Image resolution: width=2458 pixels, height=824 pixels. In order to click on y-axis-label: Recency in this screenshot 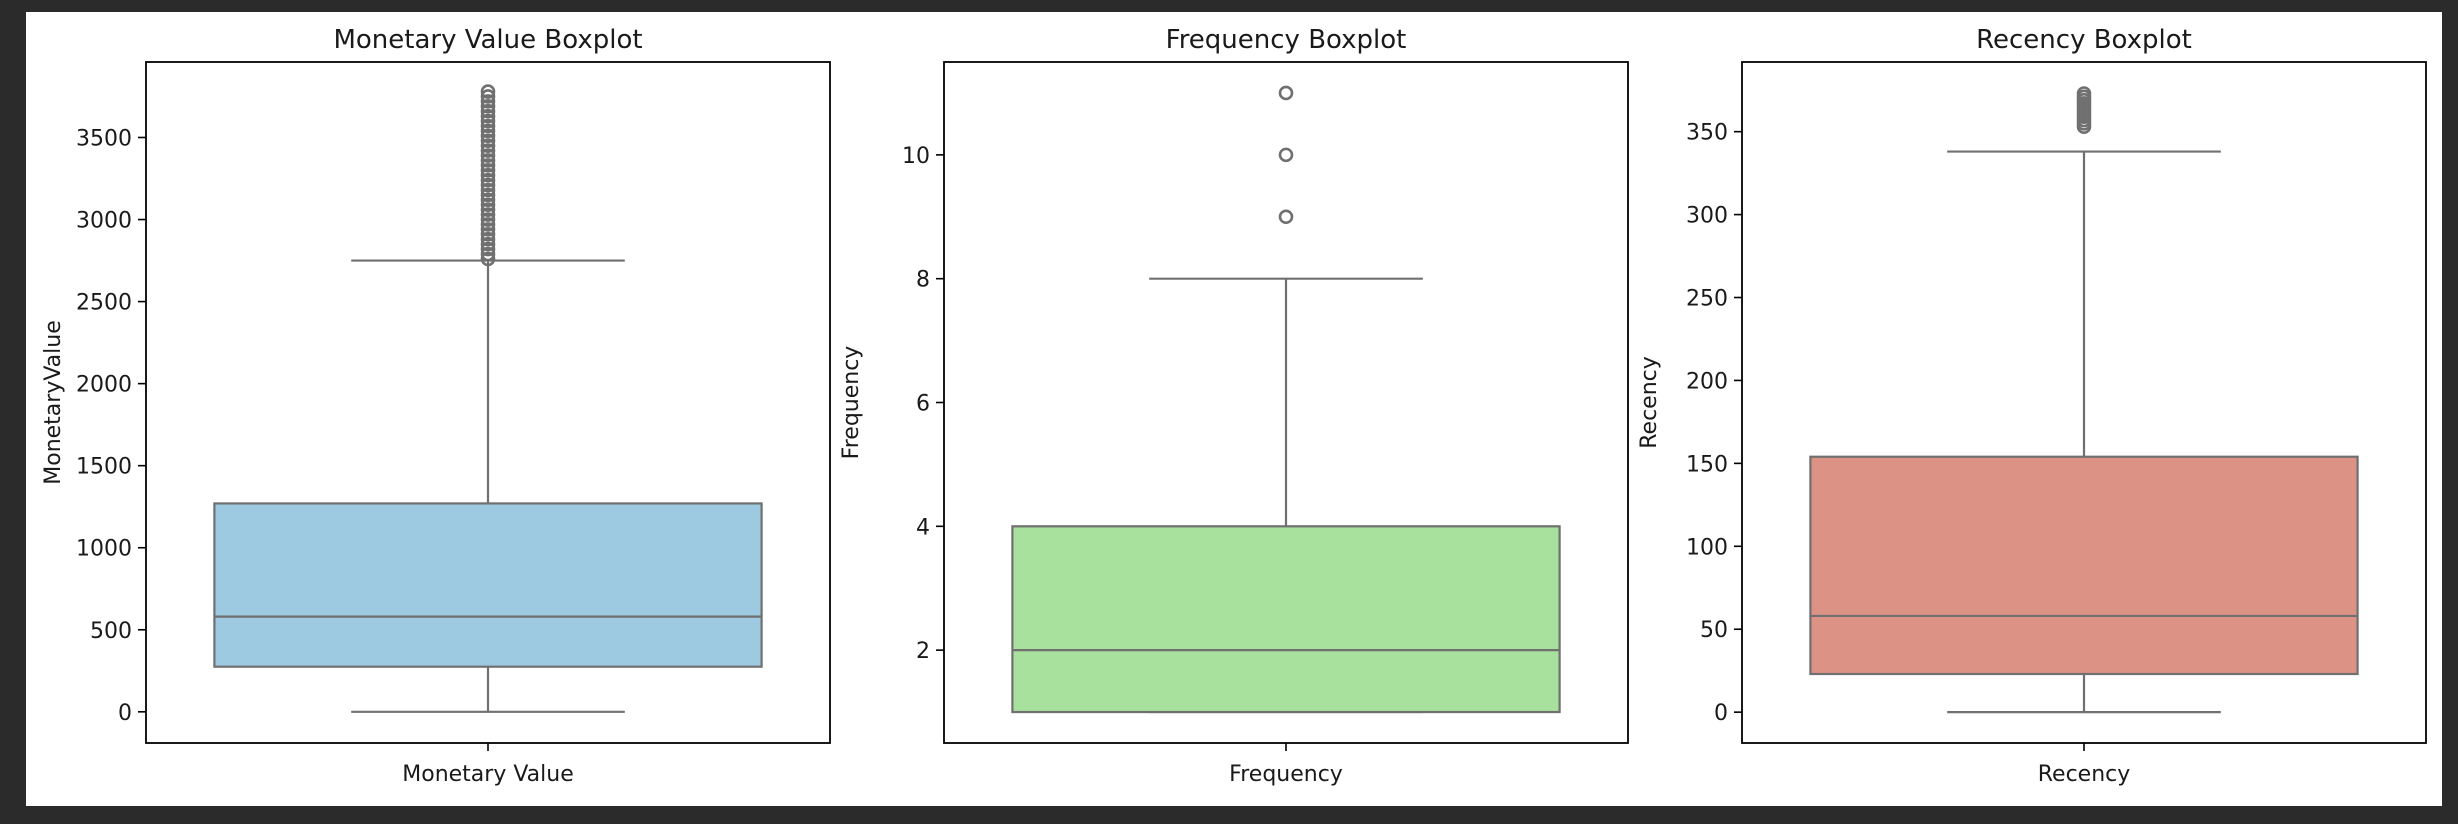, I will do `click(1649, 402)`.